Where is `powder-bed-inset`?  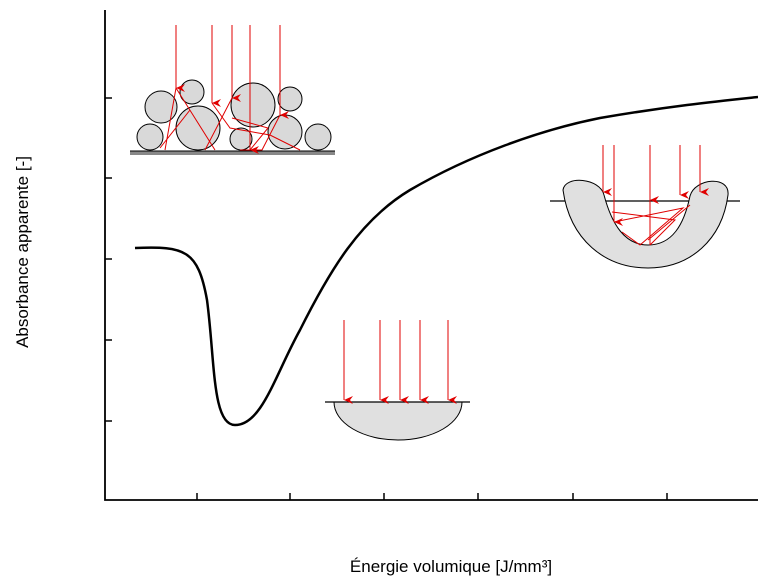 powder-bed-inset is located at coordinates (232, 90).